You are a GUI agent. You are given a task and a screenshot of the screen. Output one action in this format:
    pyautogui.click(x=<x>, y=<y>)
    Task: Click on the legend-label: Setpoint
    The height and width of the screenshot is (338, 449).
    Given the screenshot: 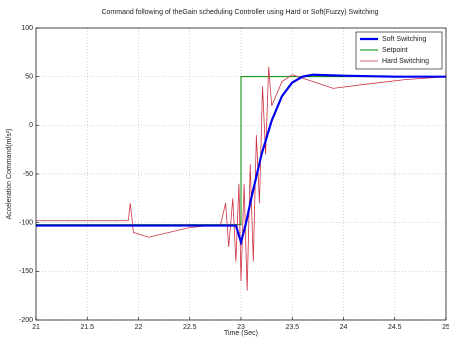 What is the action you would take?
    pyautogui.click(x=395, y=50)
    